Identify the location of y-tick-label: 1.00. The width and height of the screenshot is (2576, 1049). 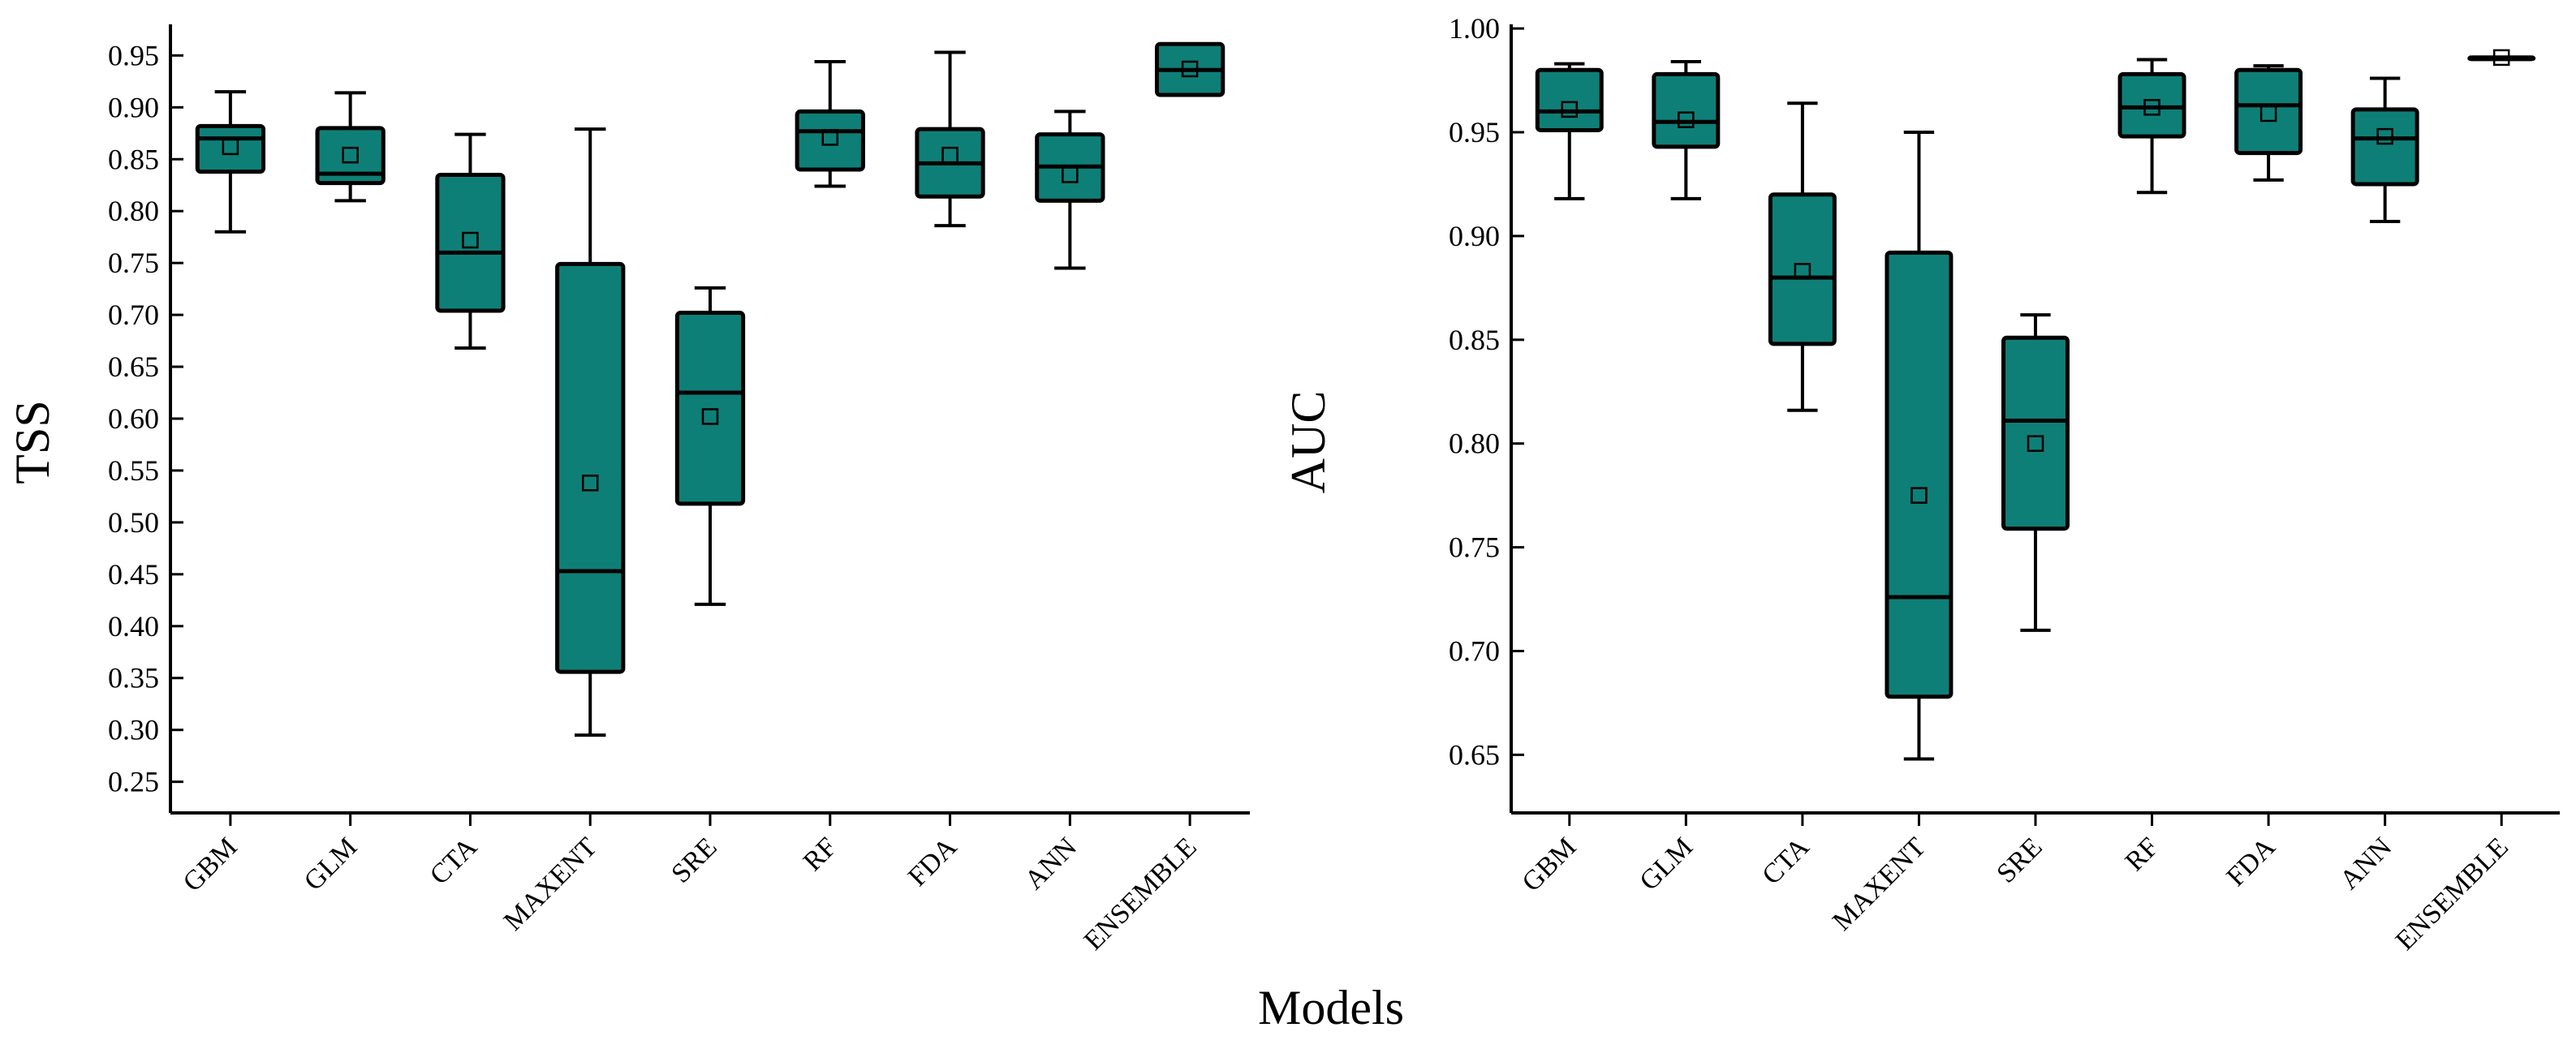
(1475, 28).